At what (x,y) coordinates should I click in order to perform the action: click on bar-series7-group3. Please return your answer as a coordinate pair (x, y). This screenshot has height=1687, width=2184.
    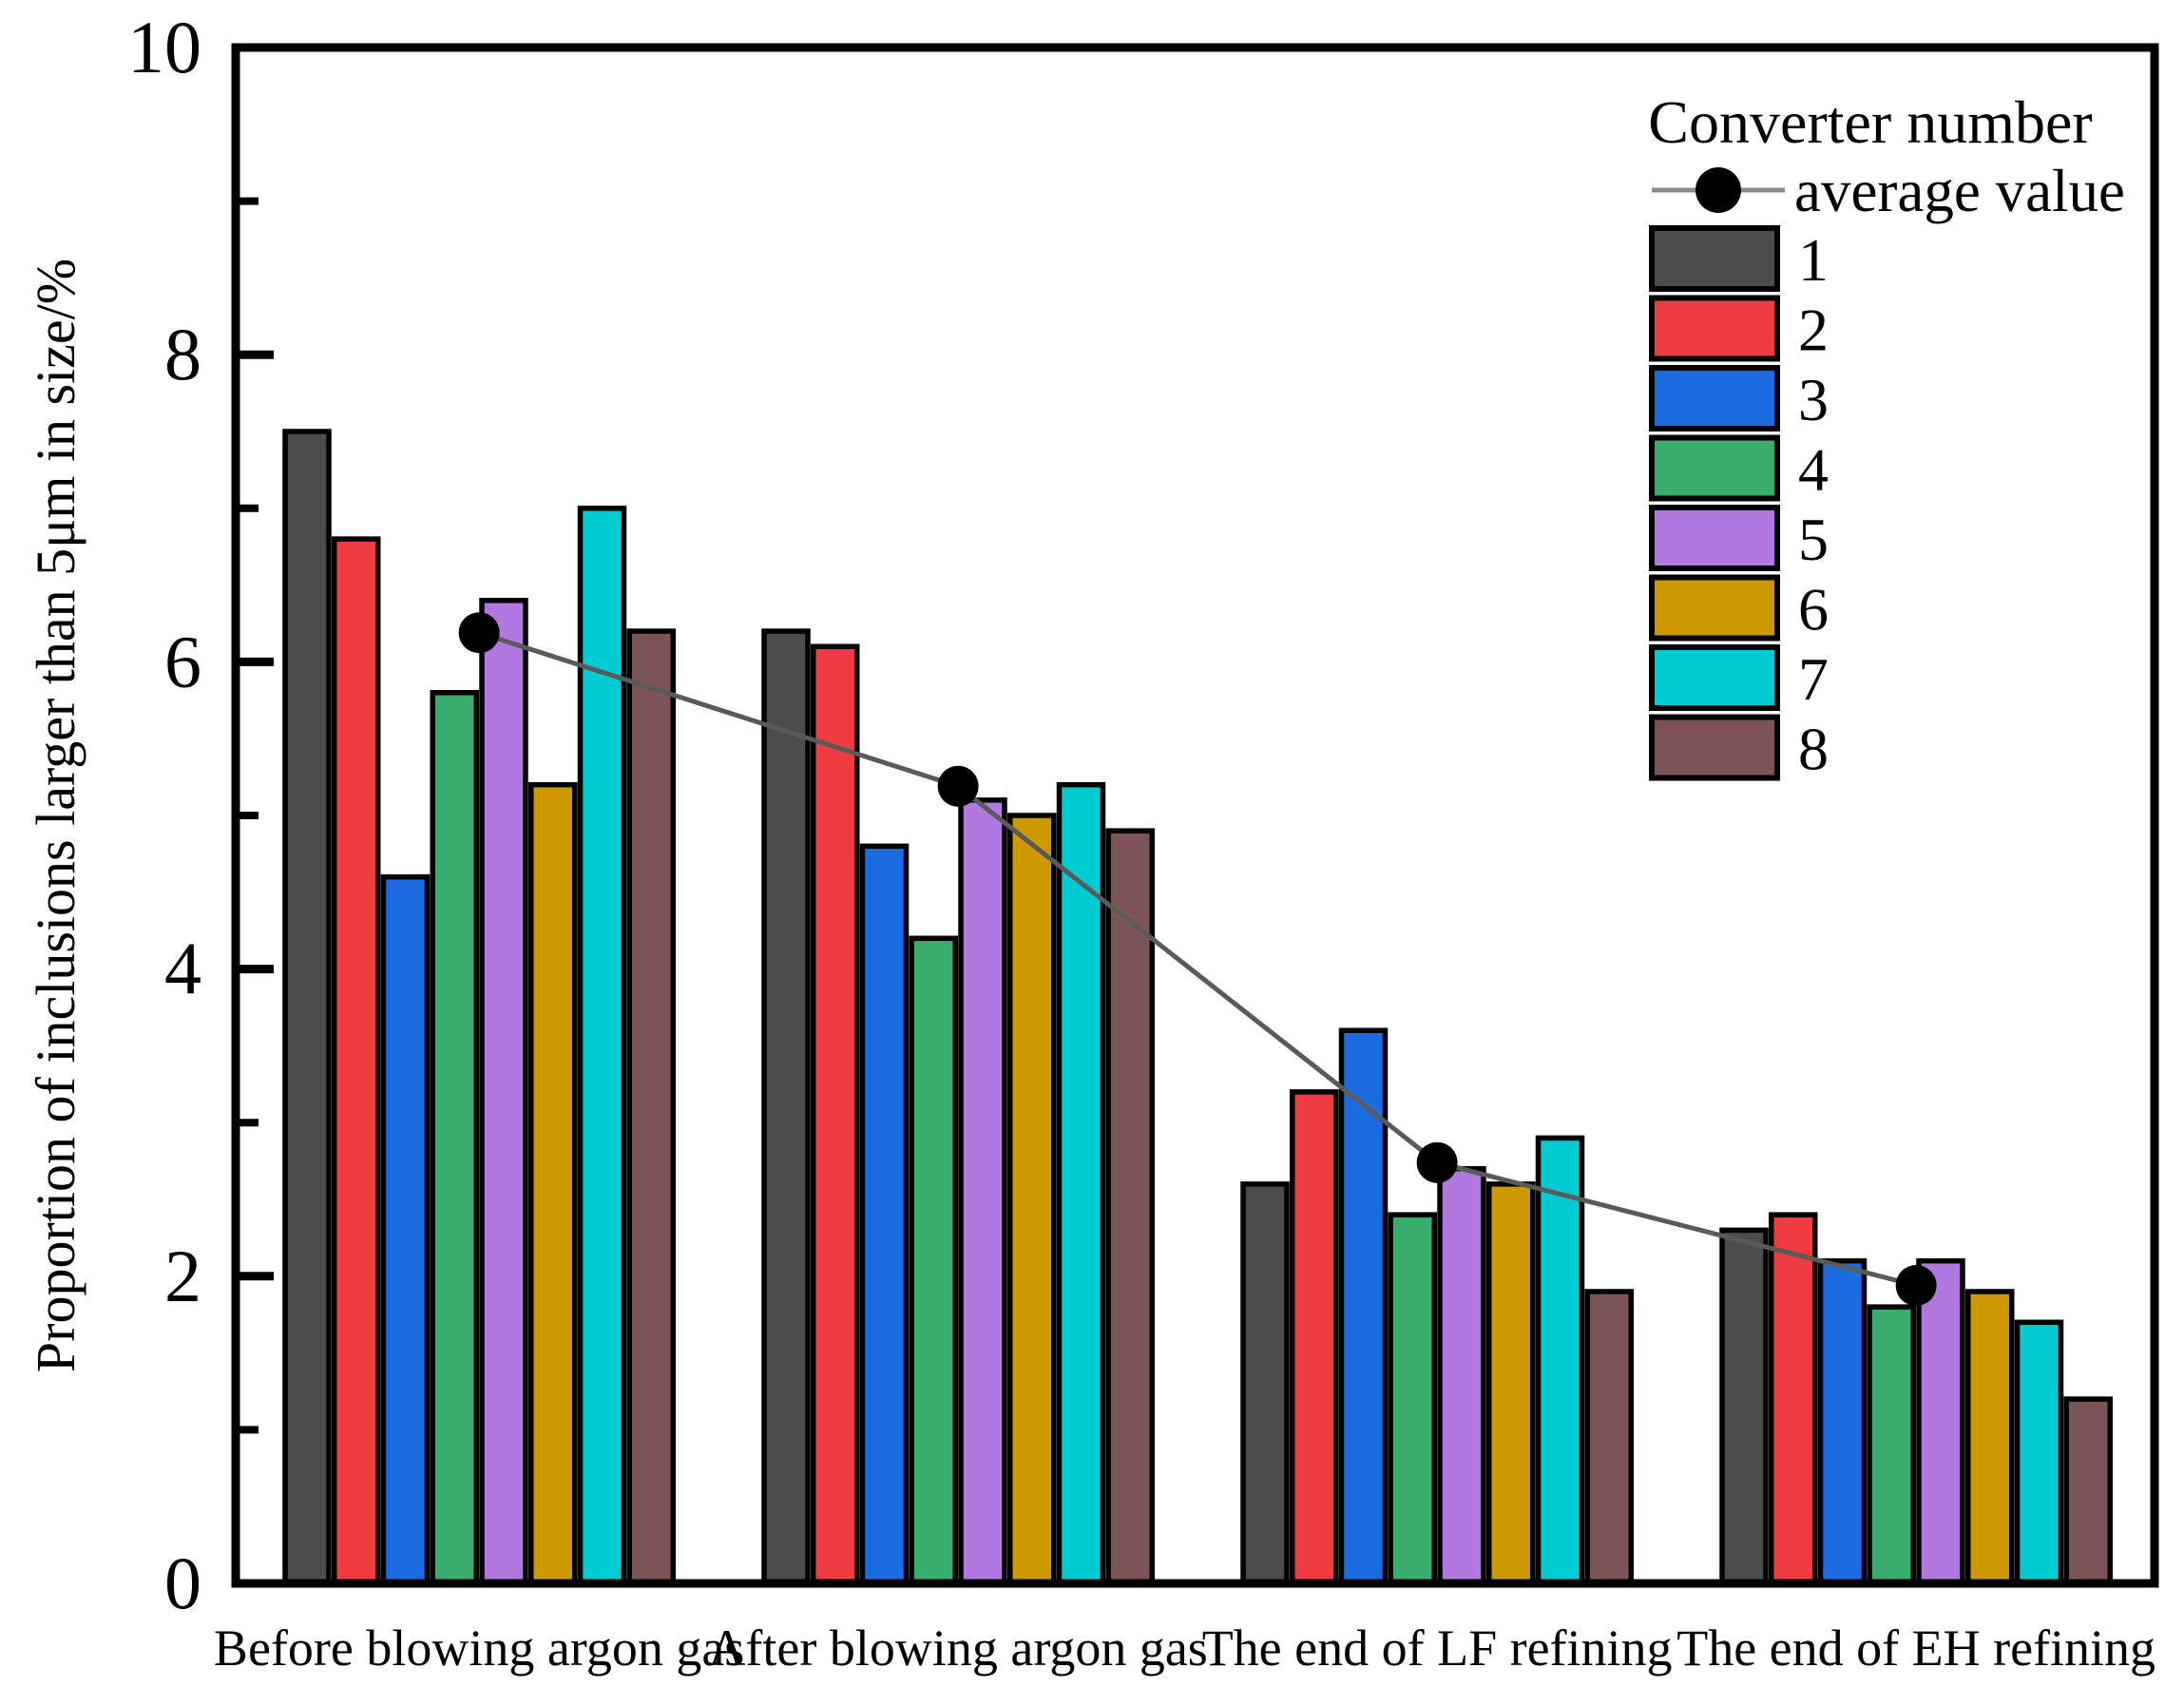
    Looking at the image, I should click on (1560, 1361).